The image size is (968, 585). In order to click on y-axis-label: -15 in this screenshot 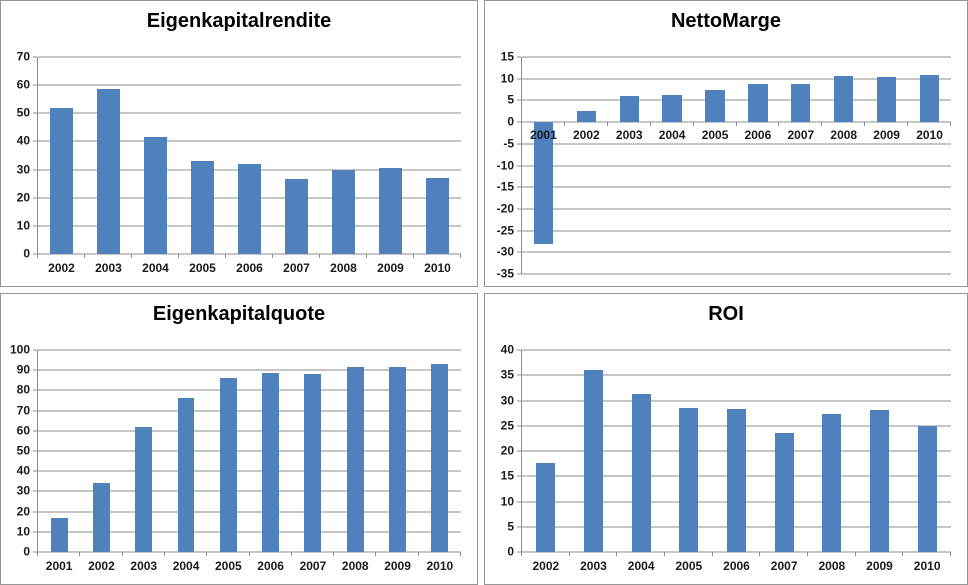, I will do `click(505, 186)`.